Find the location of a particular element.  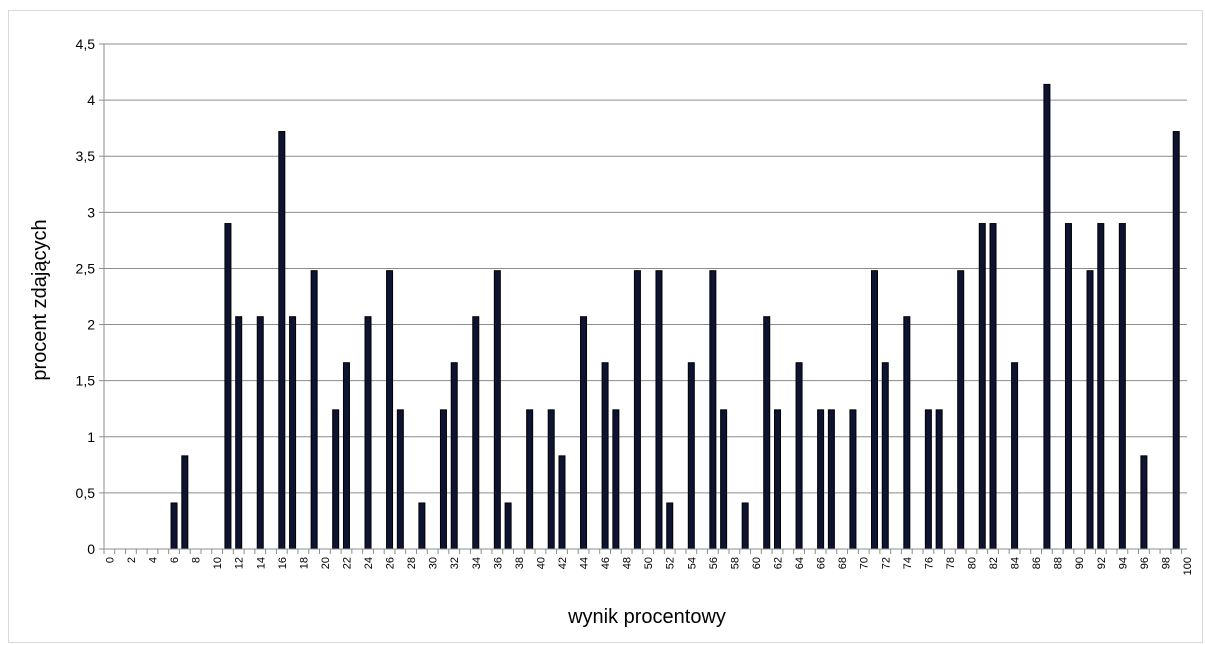

x-tick-label: 54 is located at coordinates (692, 563).